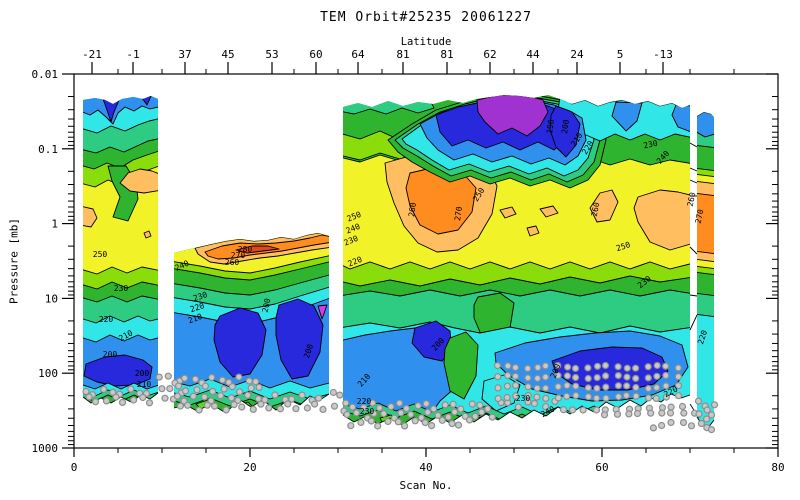 The image size is (800, 500). Describe the element at coordinates (144, 384) in the screenshot. I see `contour-label: 210` at that location.